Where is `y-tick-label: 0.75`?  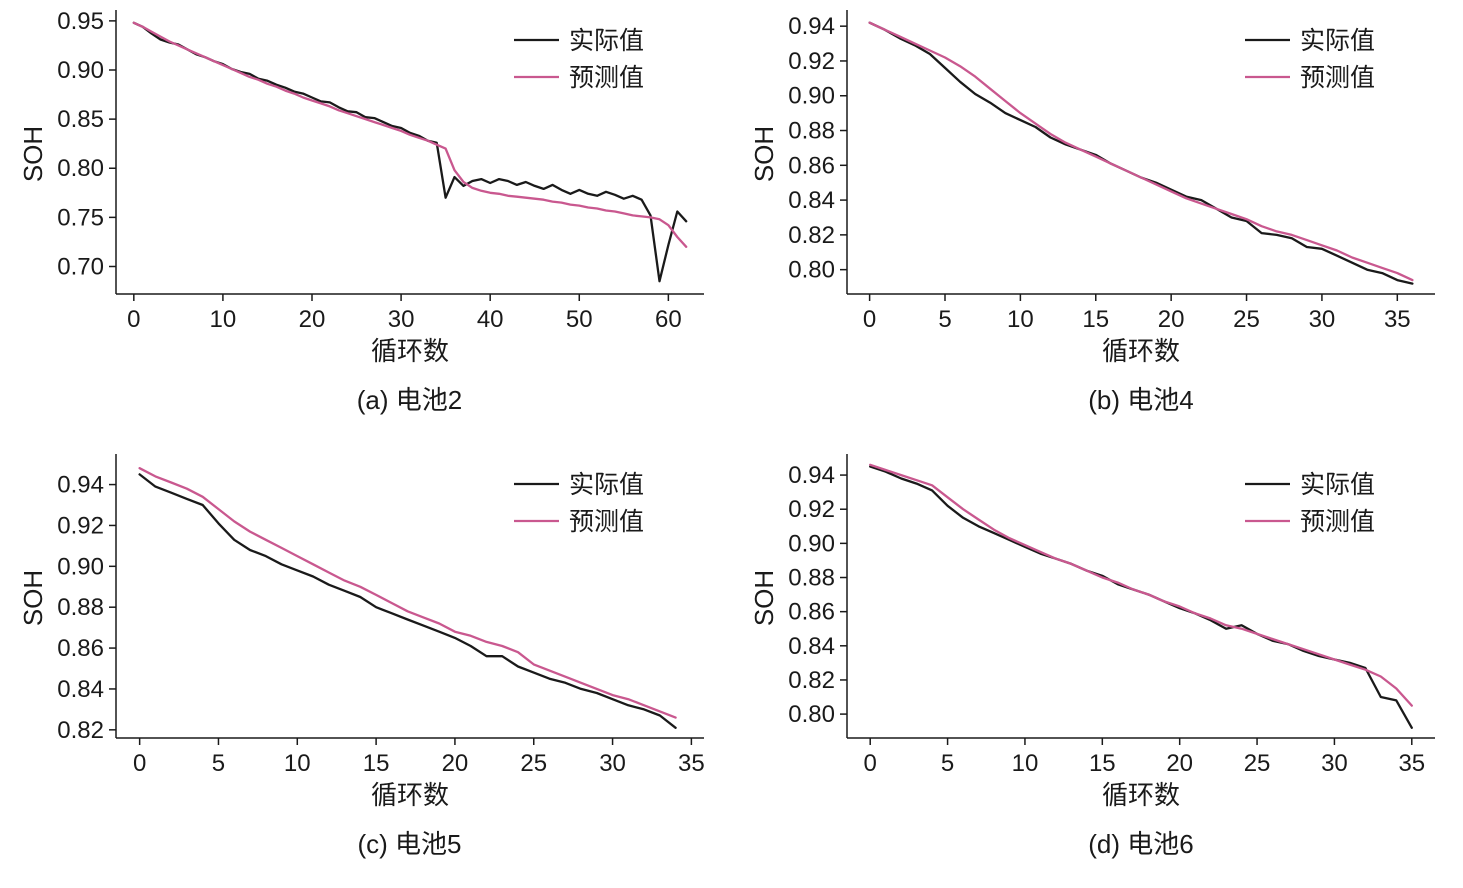
y-tick-label: 0.75 is located at coordinates (80, 217).